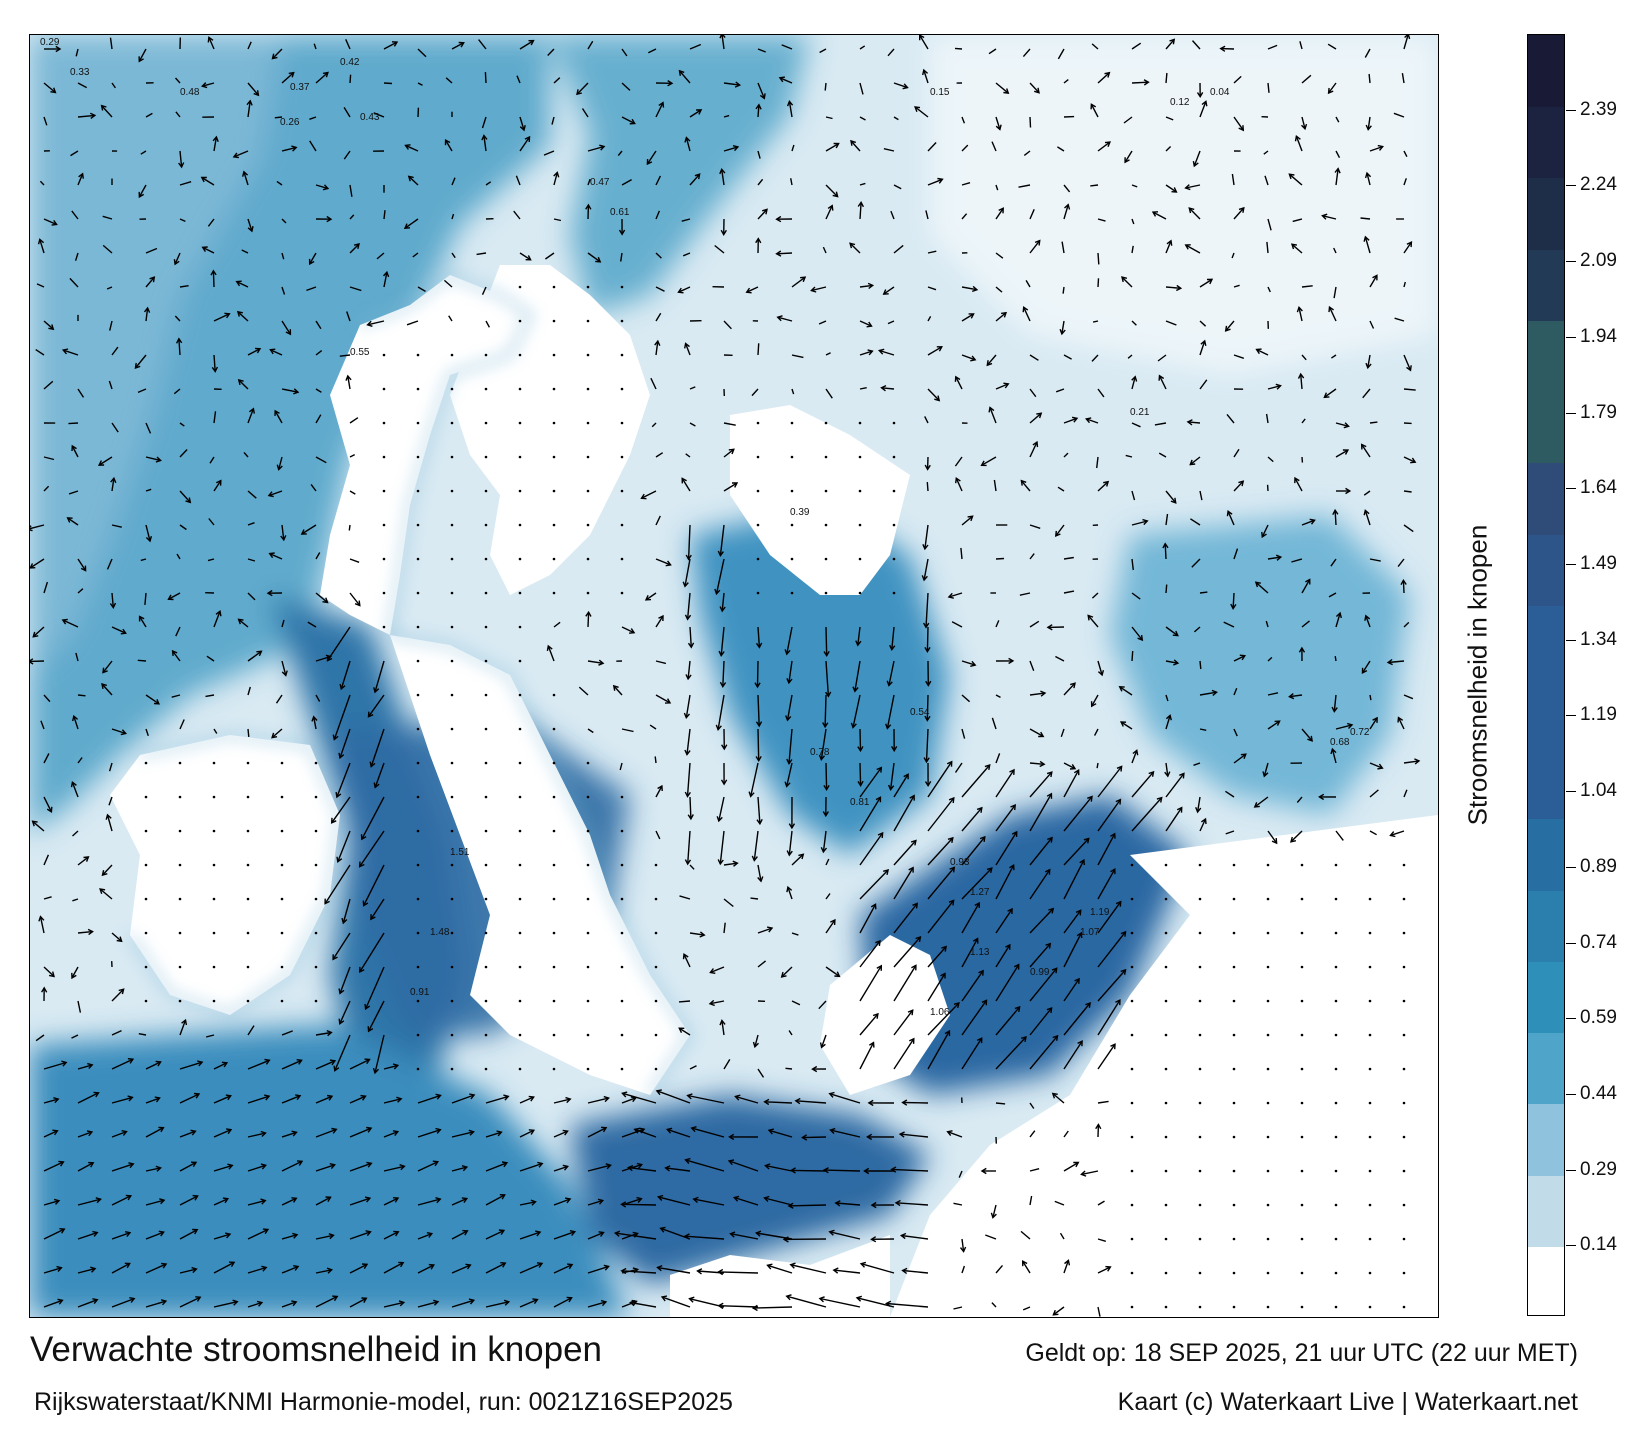 This screenshot has width=1650, height=1450. What do you see at coordinates (940, 1012) in the screenshot?
I see `speed-value-label: 1.06` at bounding box center [940, 1012].